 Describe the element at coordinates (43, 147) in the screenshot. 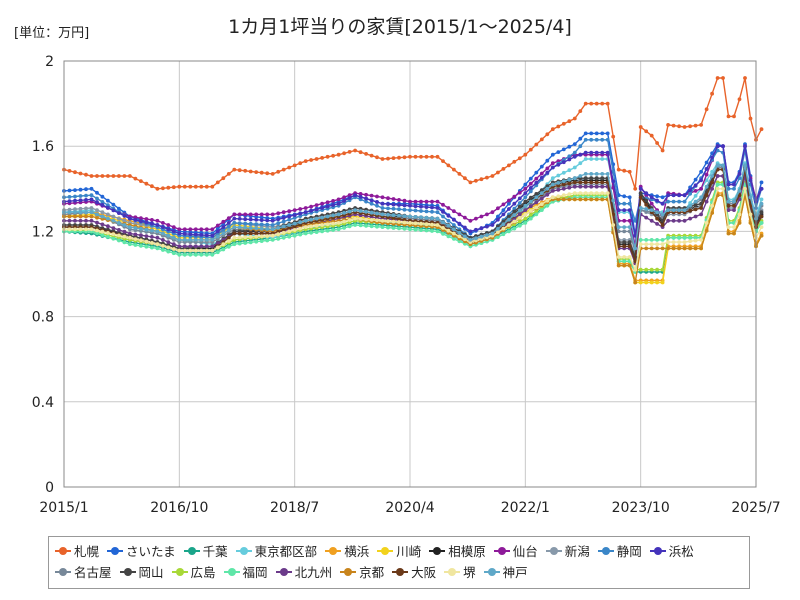

I see `y-tick-label: 1.6` at that location.